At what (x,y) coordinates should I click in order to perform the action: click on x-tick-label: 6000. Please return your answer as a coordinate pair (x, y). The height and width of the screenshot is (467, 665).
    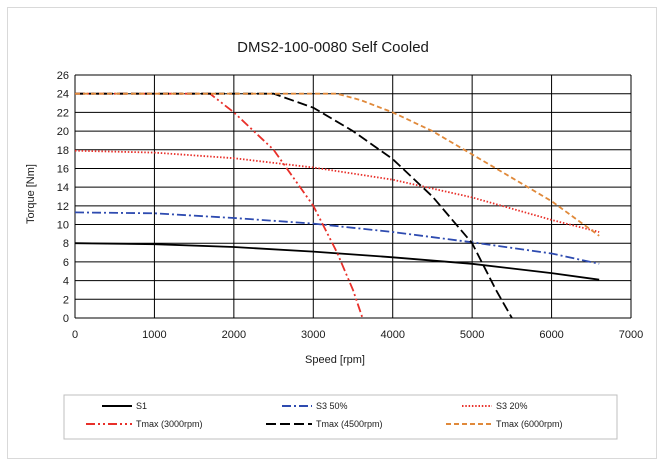
    Looking at the image, I should click on (551, 335).